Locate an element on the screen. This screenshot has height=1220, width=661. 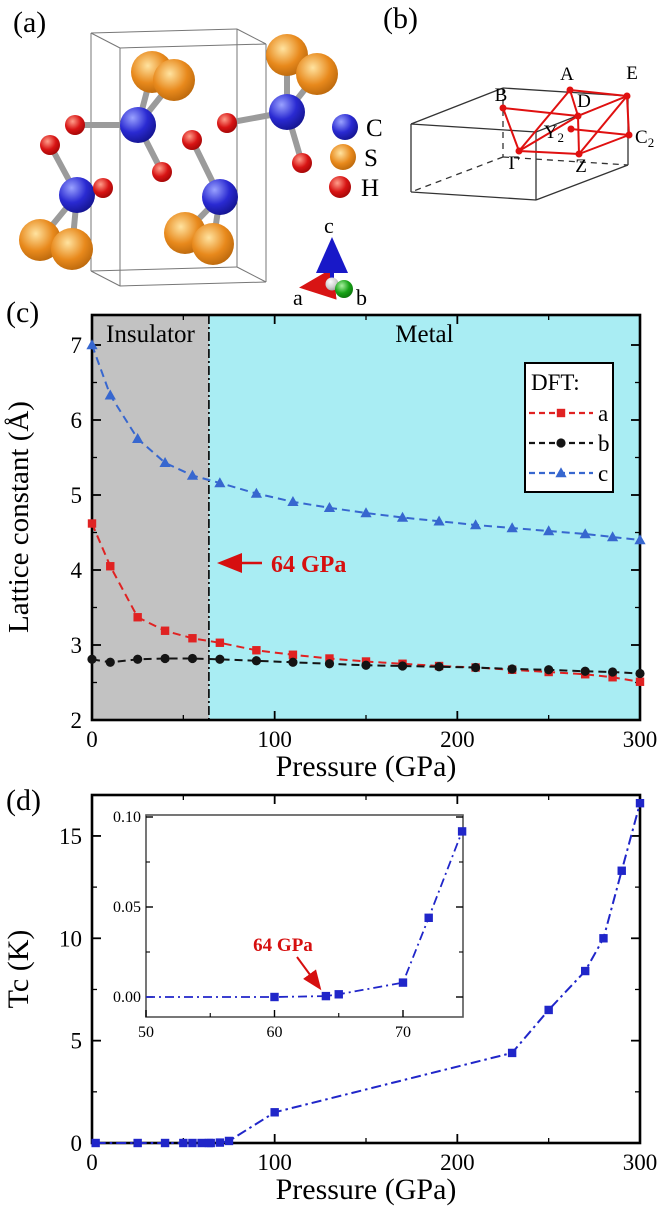
bz-box-edge-hidden is located at coordinates (565, 161).